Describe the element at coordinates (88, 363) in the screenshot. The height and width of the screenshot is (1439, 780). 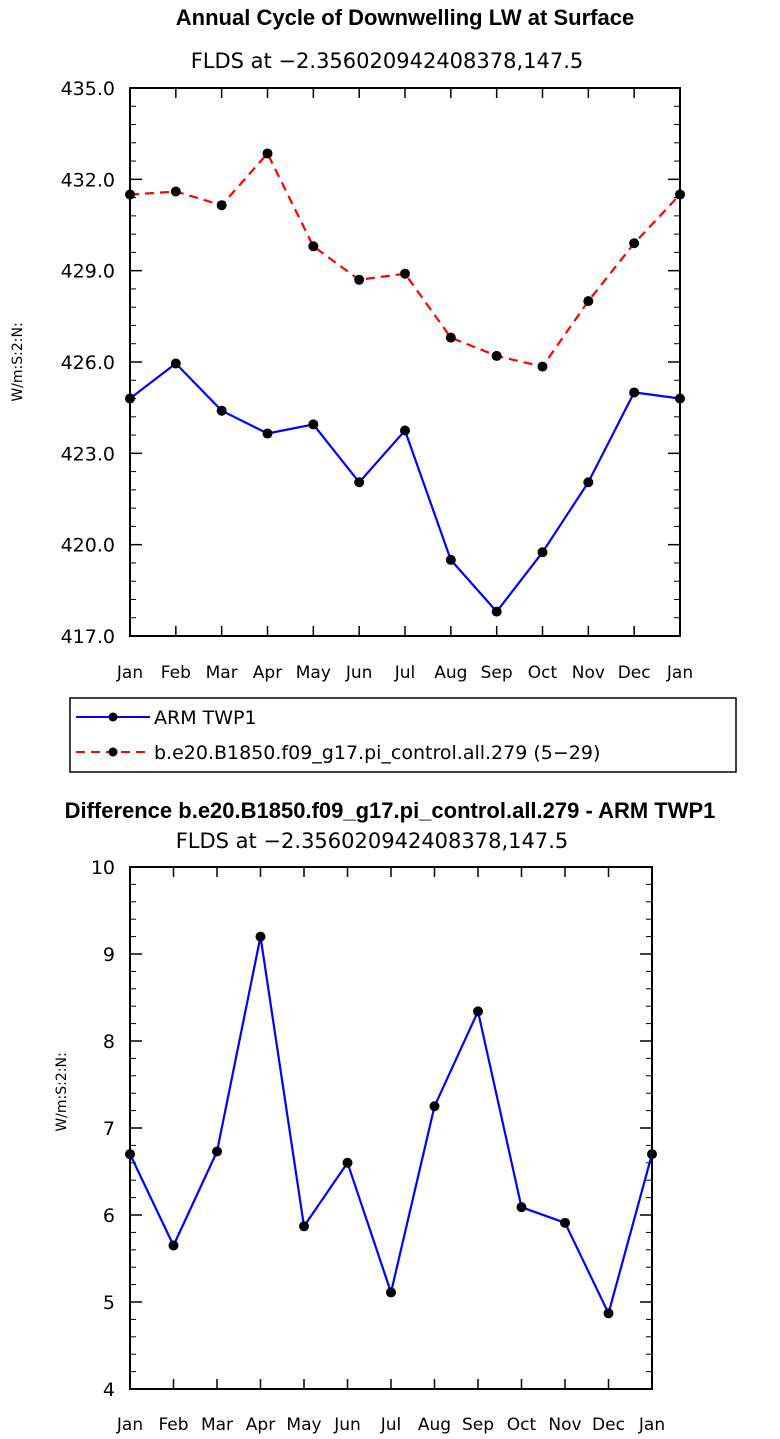
I see `y-tick-label: 426.0` at that location.